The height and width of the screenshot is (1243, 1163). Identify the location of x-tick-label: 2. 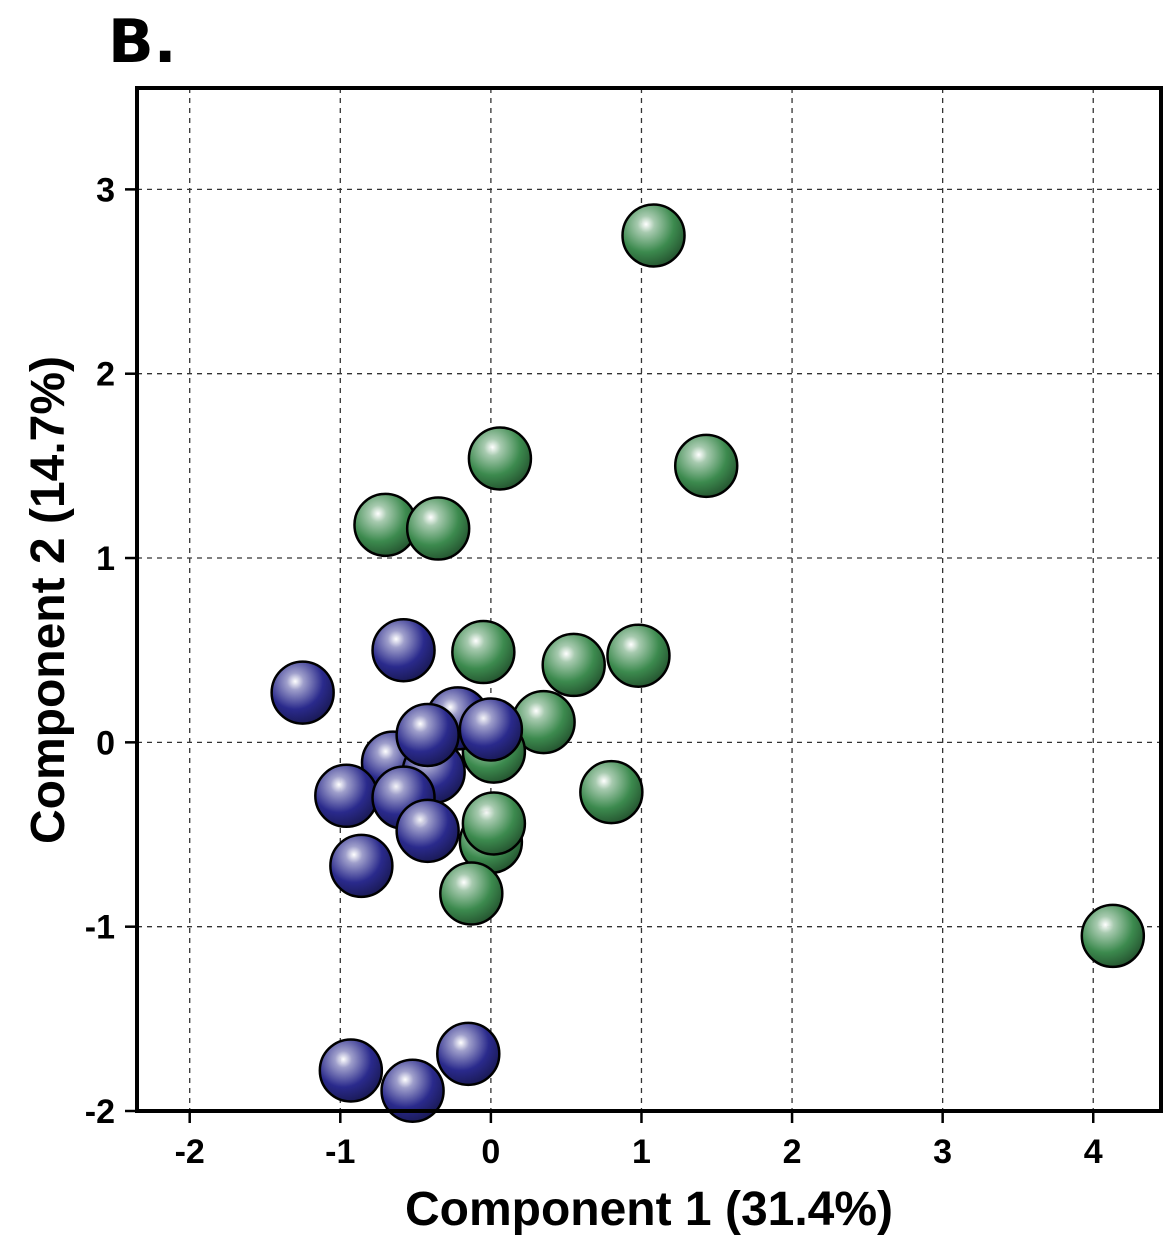
(792, 1152).